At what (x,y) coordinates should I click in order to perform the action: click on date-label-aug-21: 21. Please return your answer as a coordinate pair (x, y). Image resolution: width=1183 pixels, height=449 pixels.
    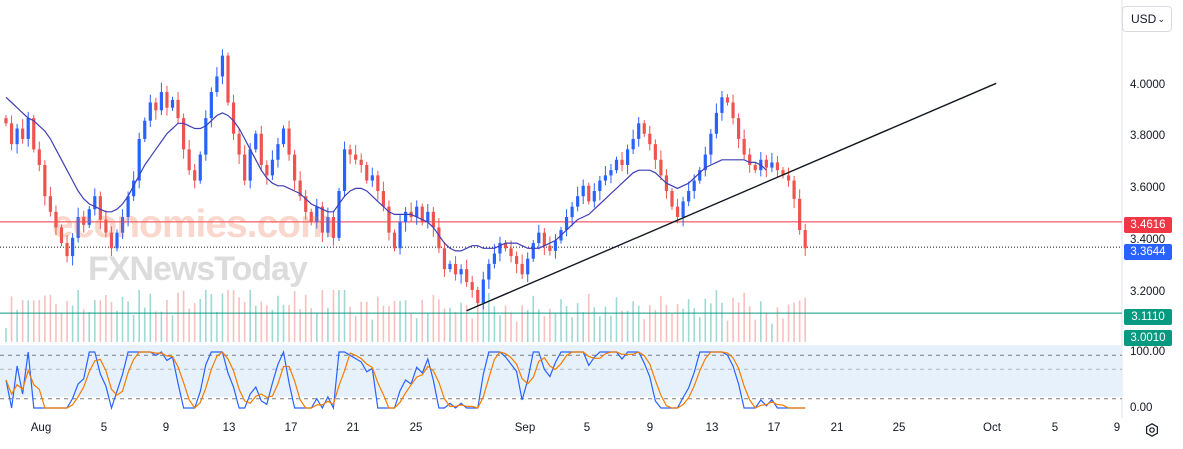
    Looking at the image, I should click on (353, 428).